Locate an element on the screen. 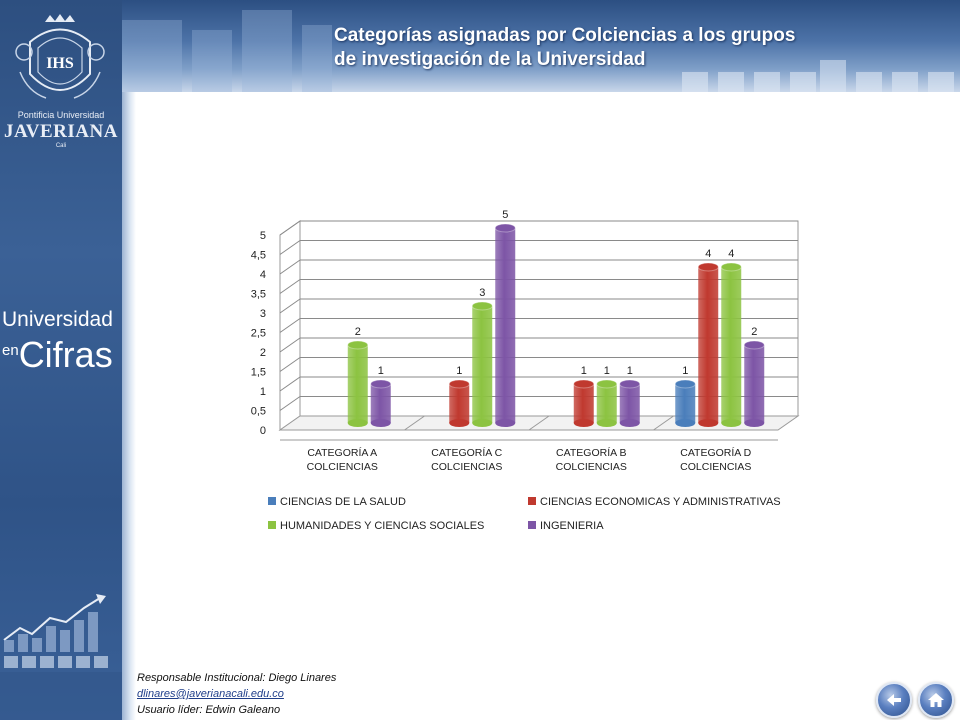 The image size is (960, 720). y-tick-label: 5 is located at coordinates (263, 236).